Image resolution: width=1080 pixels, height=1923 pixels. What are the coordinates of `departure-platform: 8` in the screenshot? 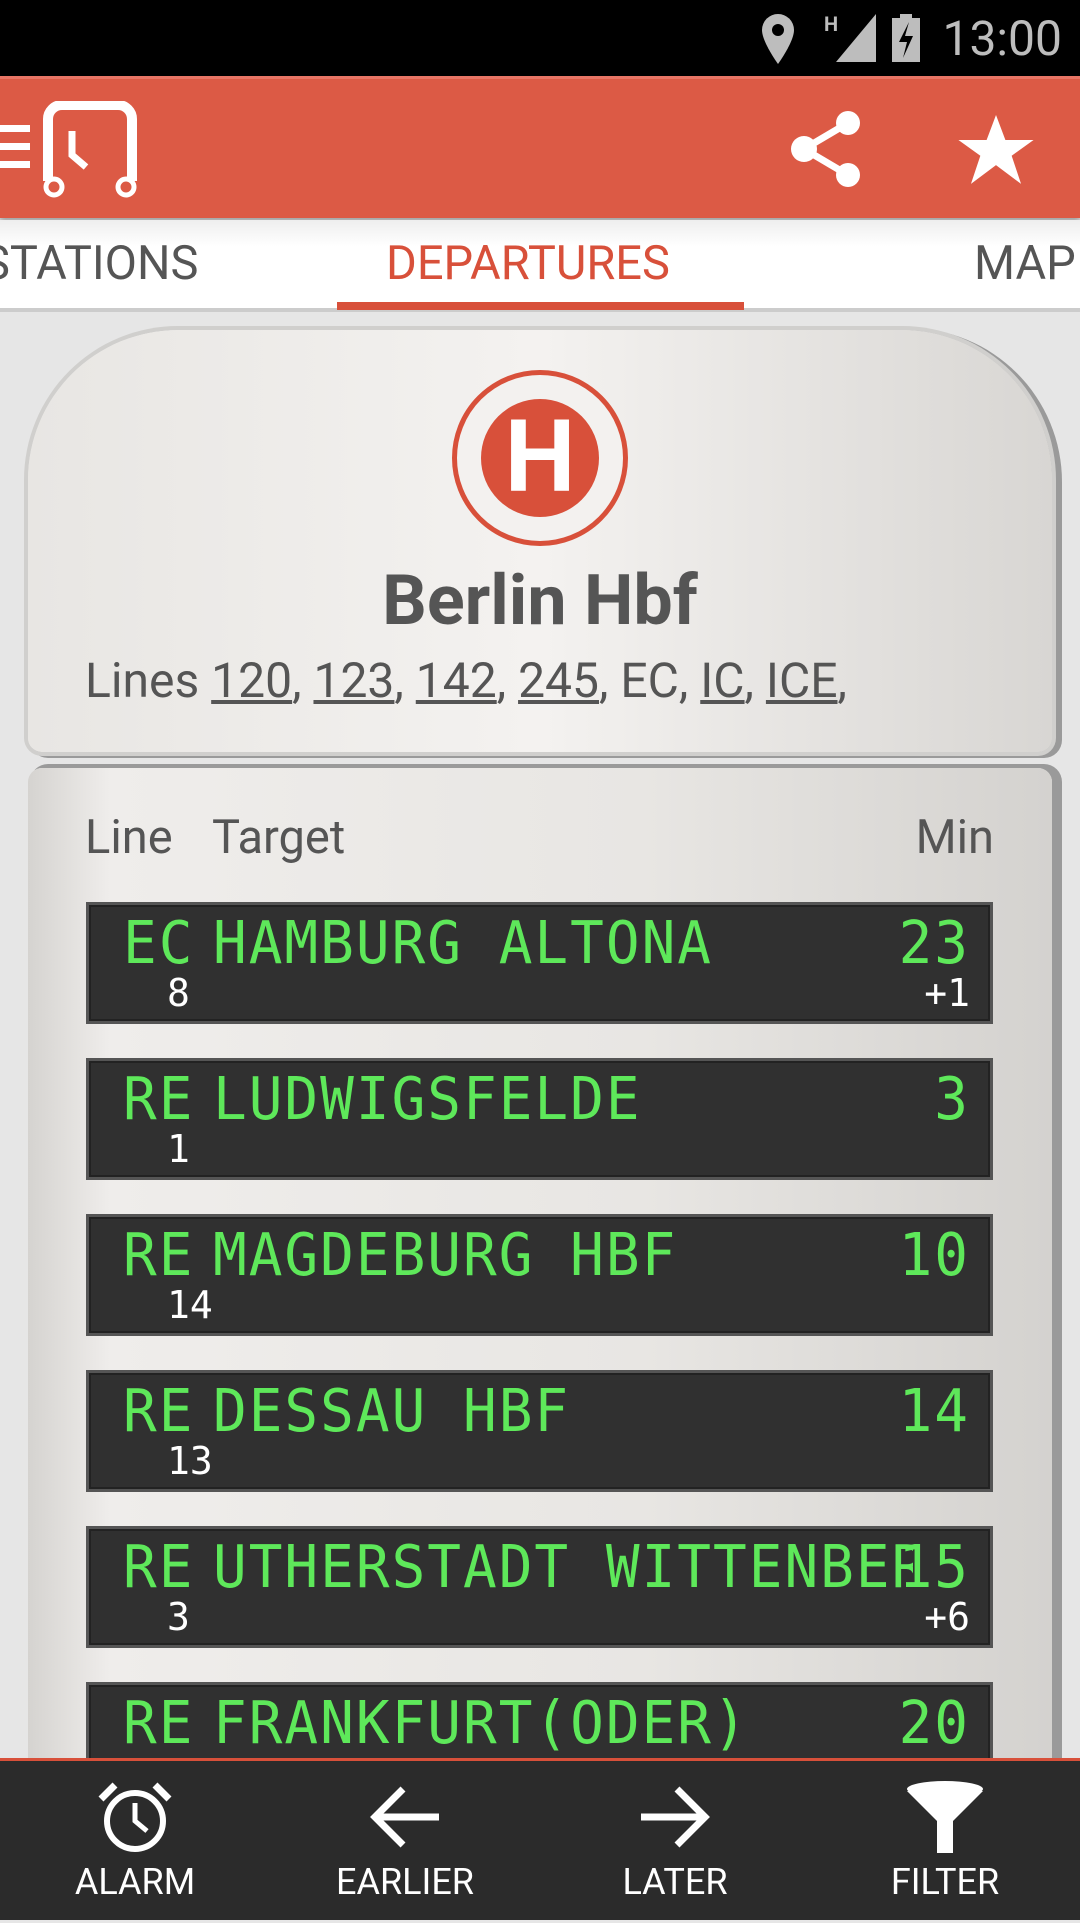 It's located at (178, 993).